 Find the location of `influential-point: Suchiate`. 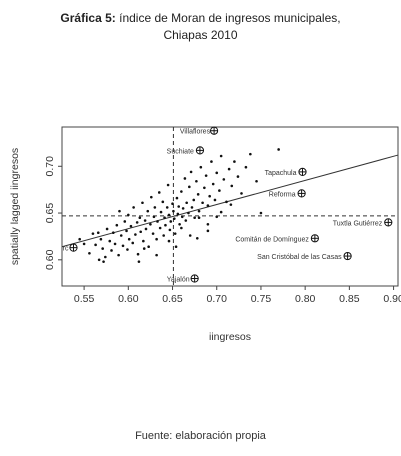

influential-point: Suchiate is located at coordinates (186, 150).